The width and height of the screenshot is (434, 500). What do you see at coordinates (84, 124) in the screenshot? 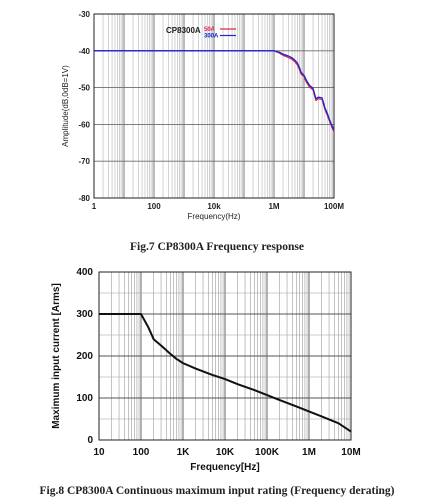
I see `y-tick-label: -60` at bounding box center [84, 124].